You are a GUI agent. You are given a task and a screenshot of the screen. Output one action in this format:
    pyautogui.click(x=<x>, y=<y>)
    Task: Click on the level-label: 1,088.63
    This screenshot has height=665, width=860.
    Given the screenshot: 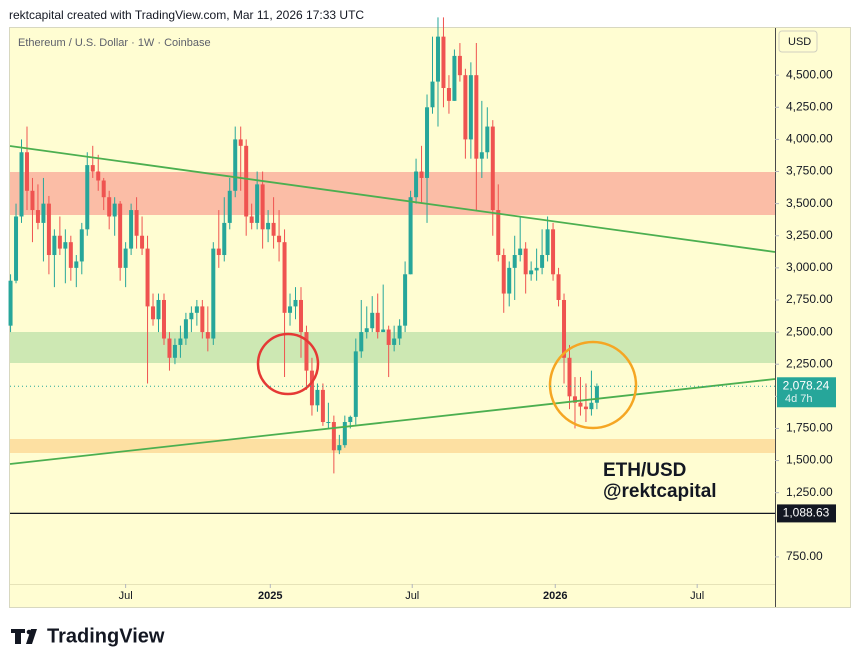 What is the action you would take?
    pyautogui.click(x=806, y=513)
    